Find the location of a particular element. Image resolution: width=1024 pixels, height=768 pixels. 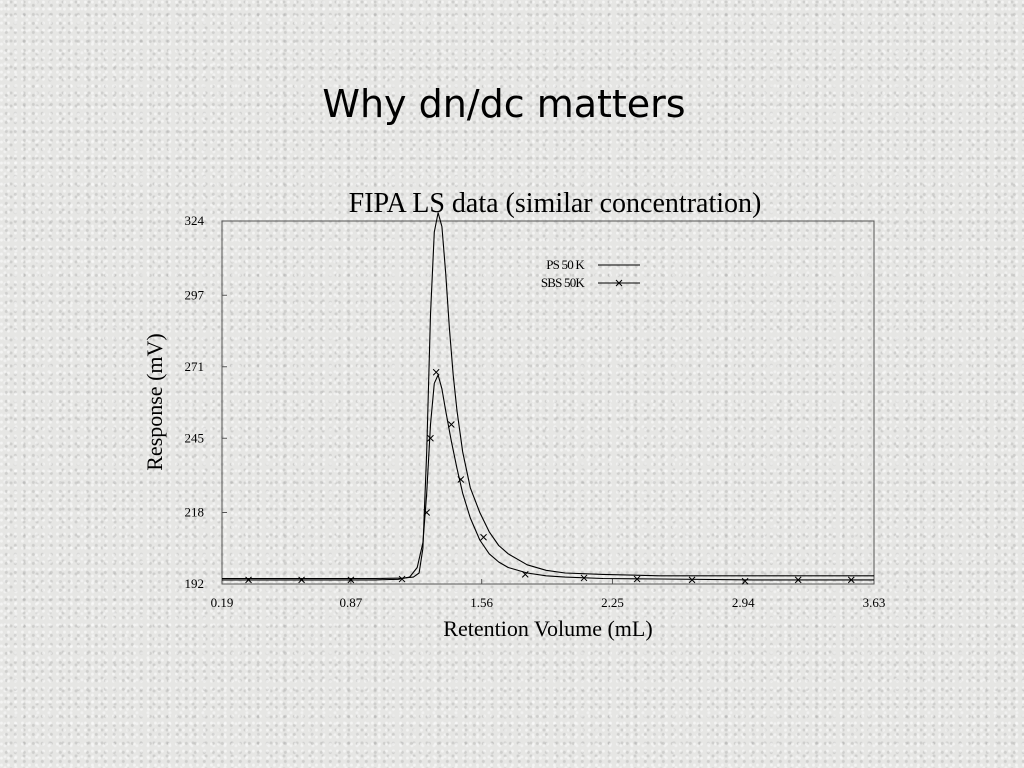

legend-label-ps-50k: PS 50 K is located at coordinates (565, 264).